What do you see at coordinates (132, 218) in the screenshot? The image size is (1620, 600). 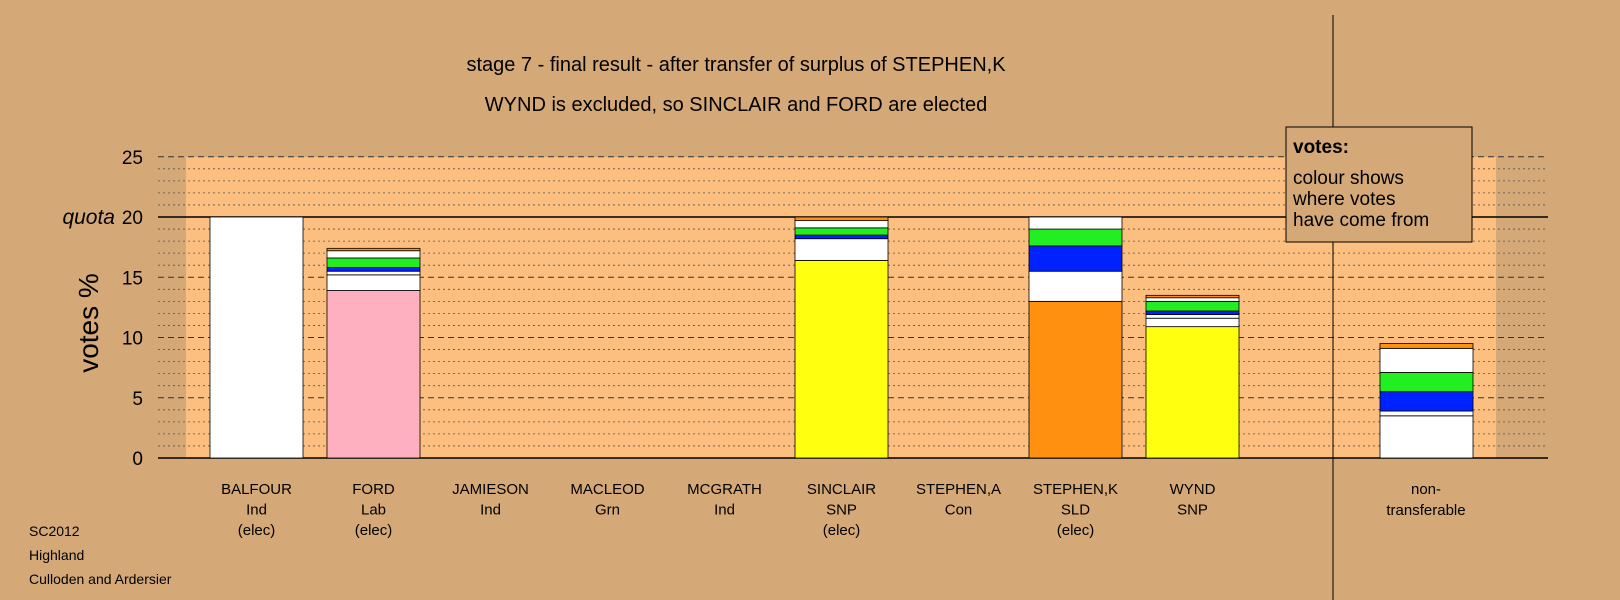 I see `y-tick-label: 20` at bounding box center [132, 218].